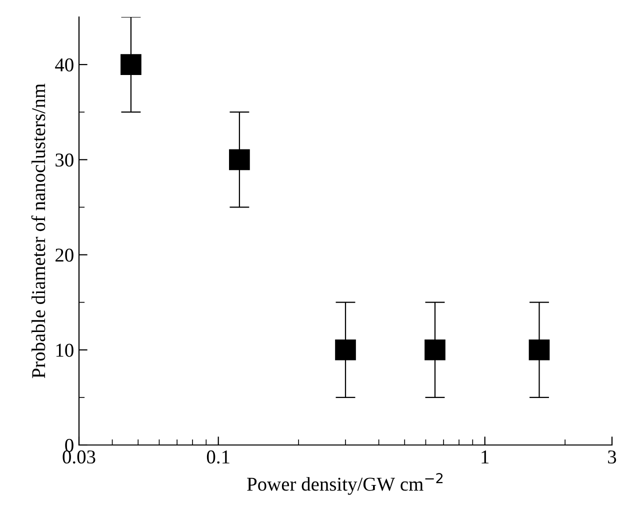 The width and height of the screenshot is (629, 510). I want to click on x-tick-label: 0.03, so click(79, 457).